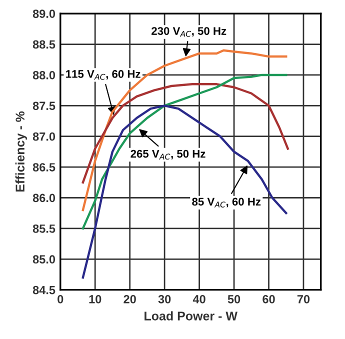  Describe the element at coordinates (234, 299) in the screenshot. I see `x-tick-label: 50` at that location.